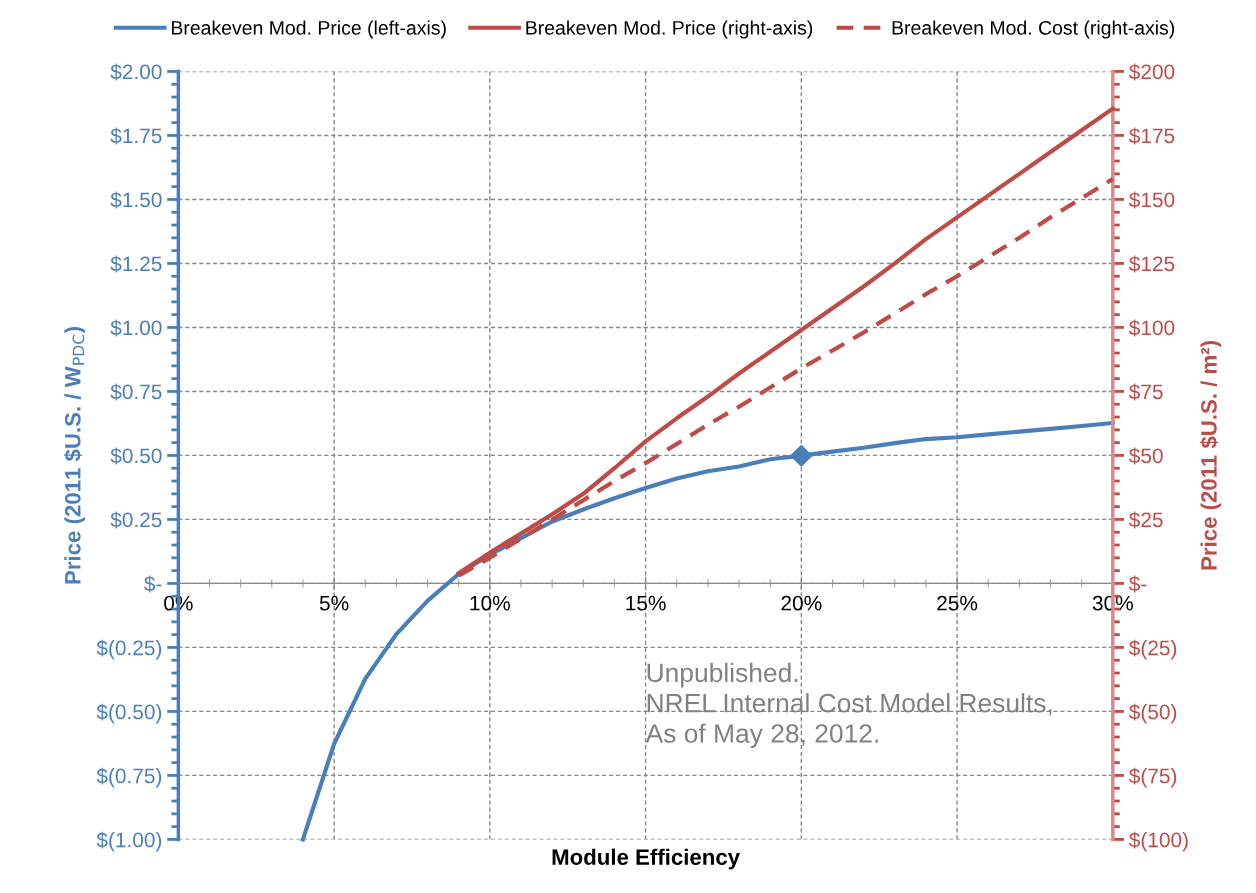 The image size is (1256, 893). What do you see at coordinates (153, 584) in the screenshot?
I see `y-tick-label: $-` at bounding box center [153, 584].